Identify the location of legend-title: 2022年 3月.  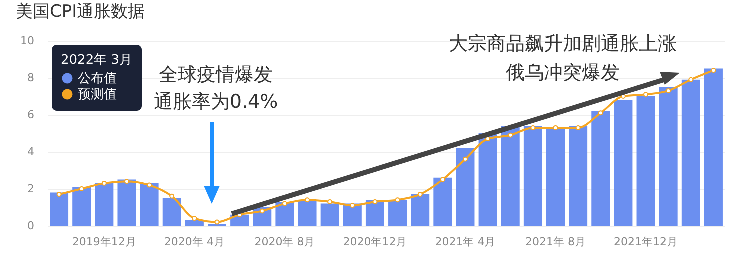
(96, 60).